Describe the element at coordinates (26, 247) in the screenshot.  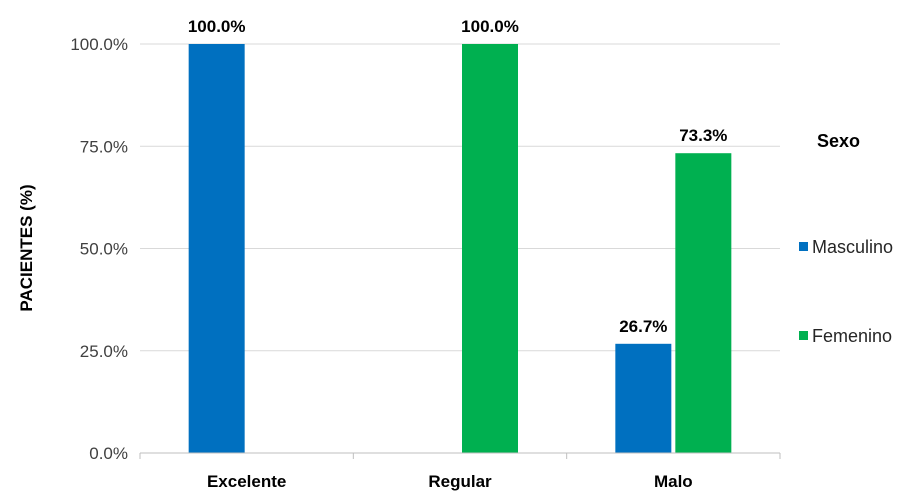
I see `y-axis-label: PACIENTES (%)` at that location.